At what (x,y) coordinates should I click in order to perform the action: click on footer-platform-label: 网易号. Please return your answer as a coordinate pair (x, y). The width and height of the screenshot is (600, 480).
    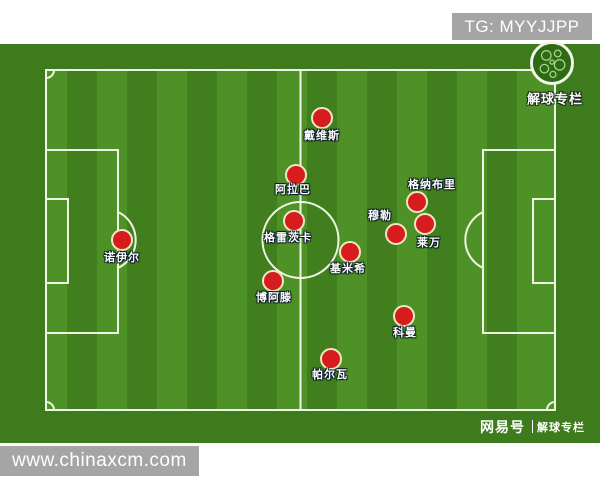
    Looking at the image, I should click on (502, 426).